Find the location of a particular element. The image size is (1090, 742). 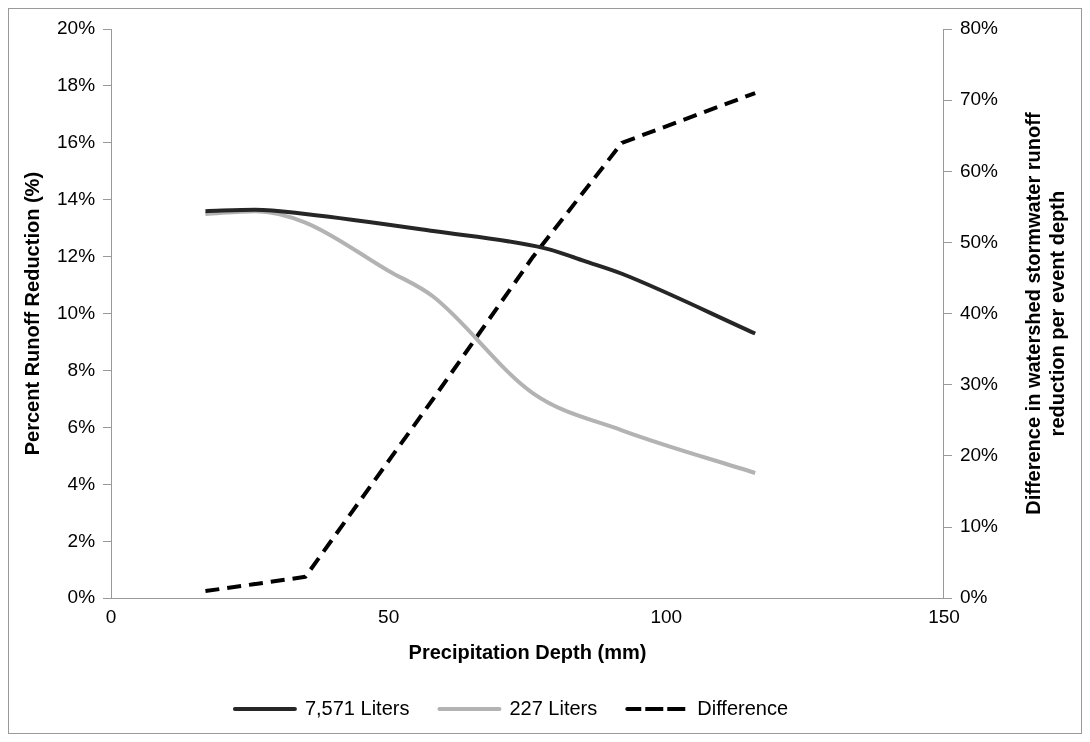

y-tick-label: 18% is located at coordinates (76, 85).